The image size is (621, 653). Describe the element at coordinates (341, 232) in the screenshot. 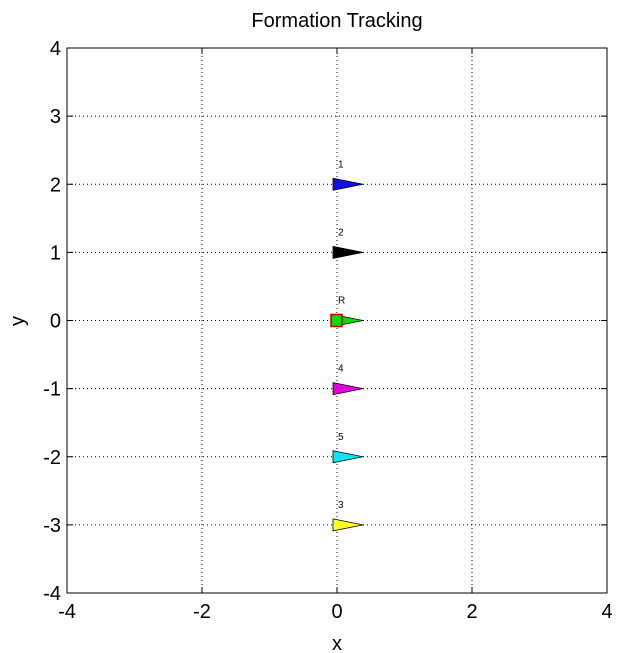

I see `agent-label: 2` at that location.